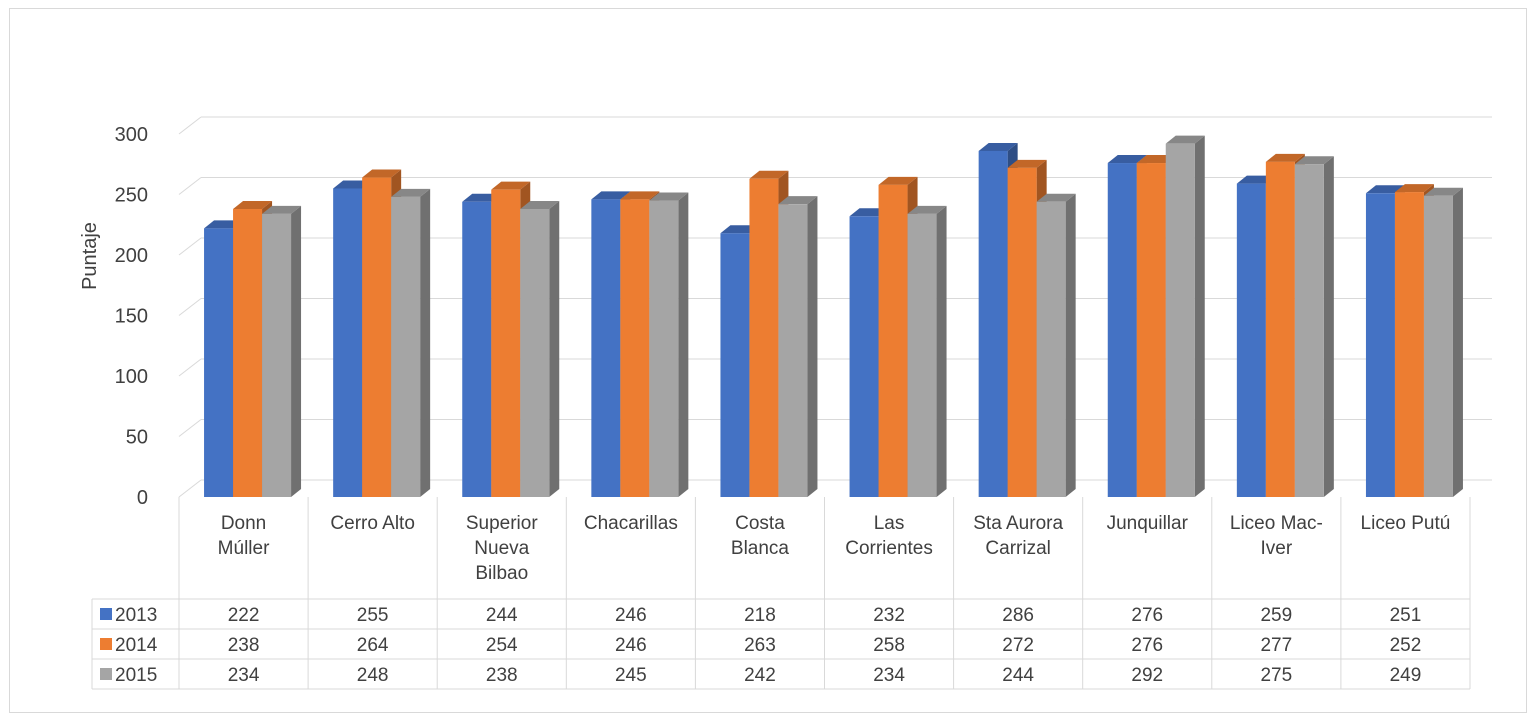 The width and height of the screenshot is (1537, 723). Describe the element at coordinates (760, 675) in the screenshot. I see `table-value-2015-costa-blanca: 242` at that location.